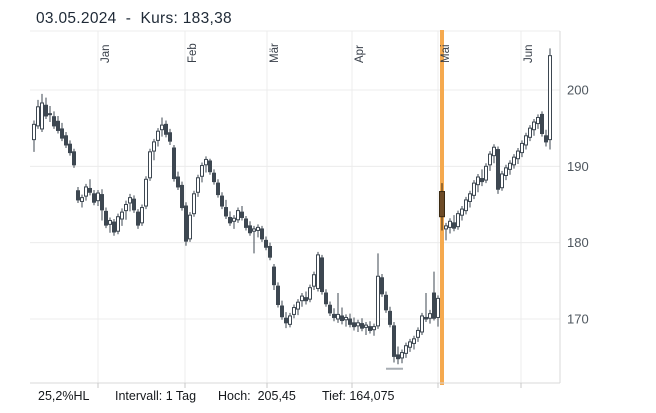 This screenshot has width=656, height=413. I want to click on y-axis-tick-label: 190, so click(578, 166).